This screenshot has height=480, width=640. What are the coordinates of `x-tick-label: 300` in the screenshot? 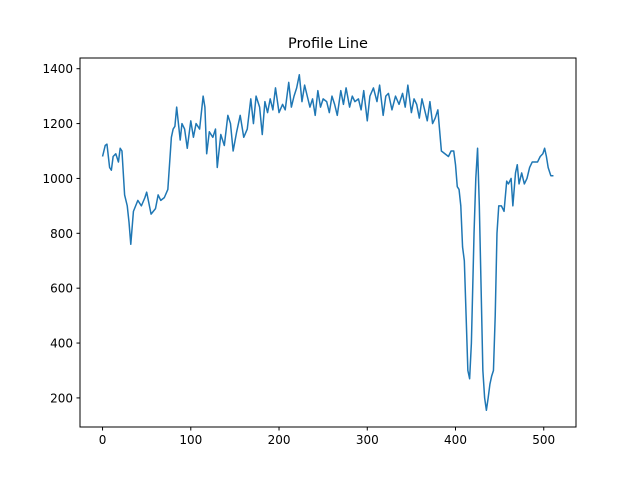 It's located at (367, 440).